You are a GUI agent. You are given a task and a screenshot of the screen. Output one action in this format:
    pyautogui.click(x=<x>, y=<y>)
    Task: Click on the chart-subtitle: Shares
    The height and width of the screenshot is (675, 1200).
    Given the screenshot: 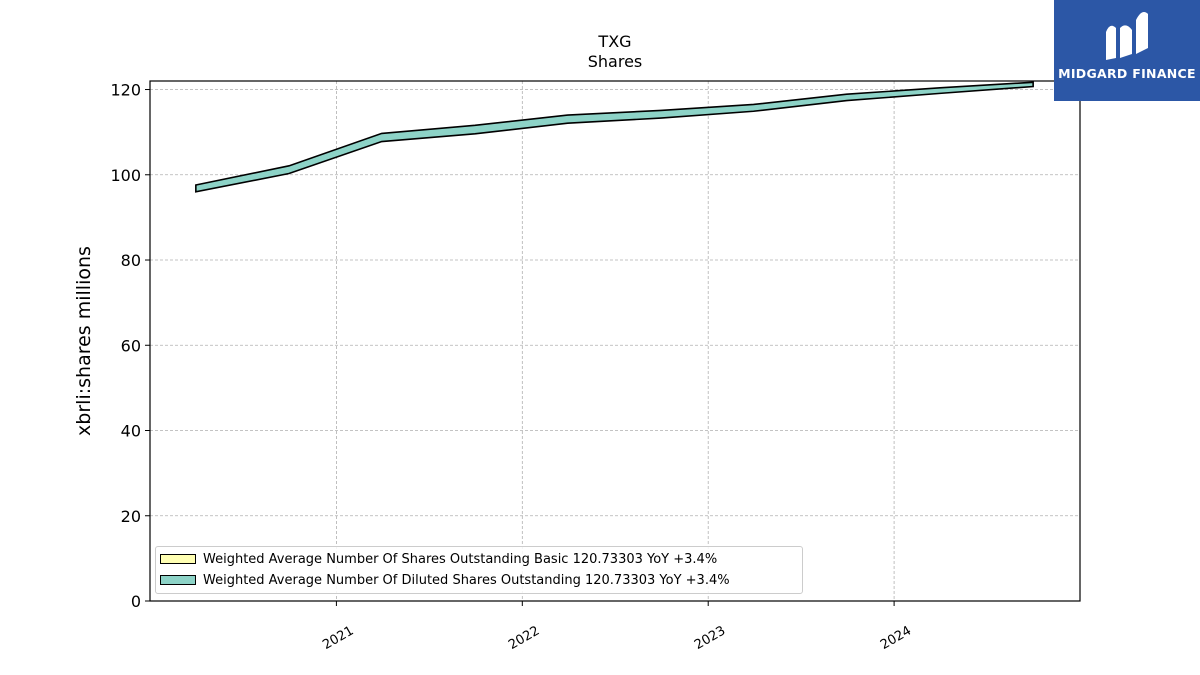 What is the action you would take?
    pyautogui.click(x=615, y=61)
    